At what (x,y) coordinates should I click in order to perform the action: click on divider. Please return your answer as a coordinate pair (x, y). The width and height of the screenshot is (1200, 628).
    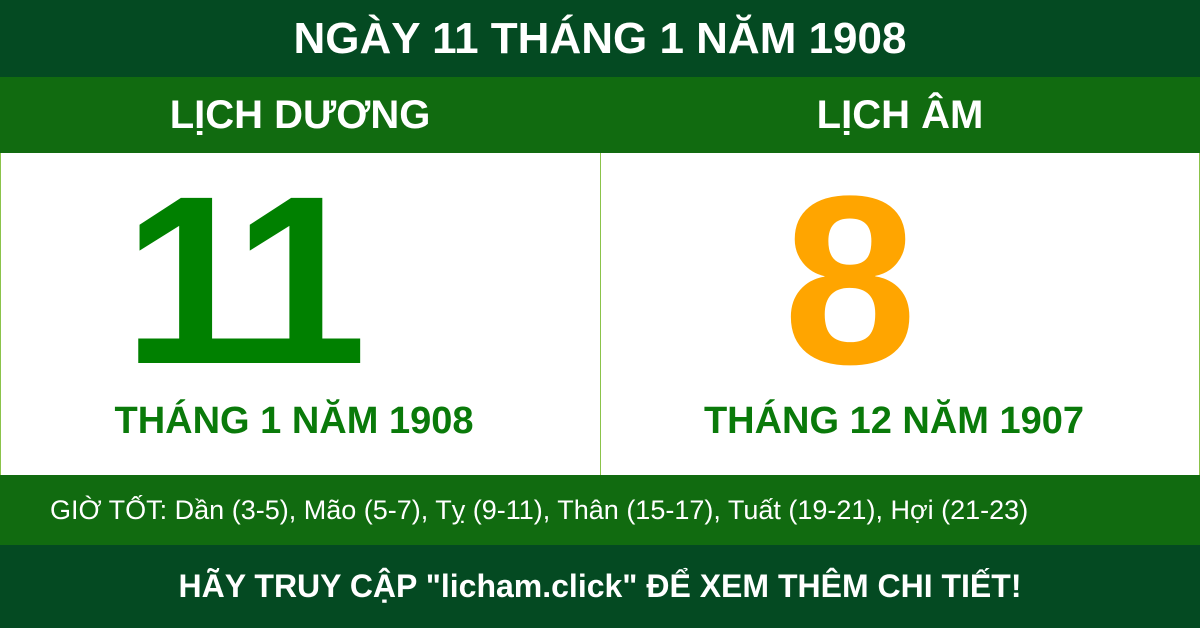
    Looking at the image, I should click on (600, 314).